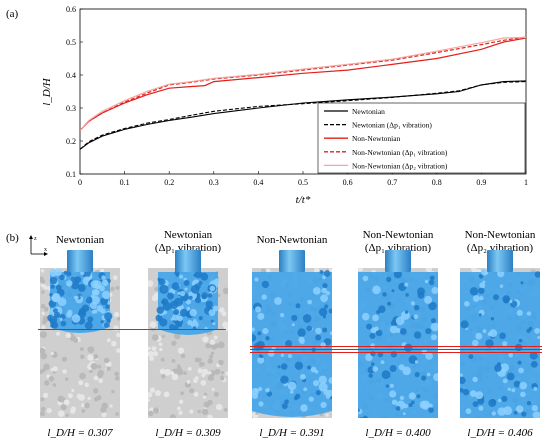  What do you see at coordinates (292, 433) in the screenshot?
I see `snapshot-caption: l_D/H = 0.391` at bounding box center [292, 433].